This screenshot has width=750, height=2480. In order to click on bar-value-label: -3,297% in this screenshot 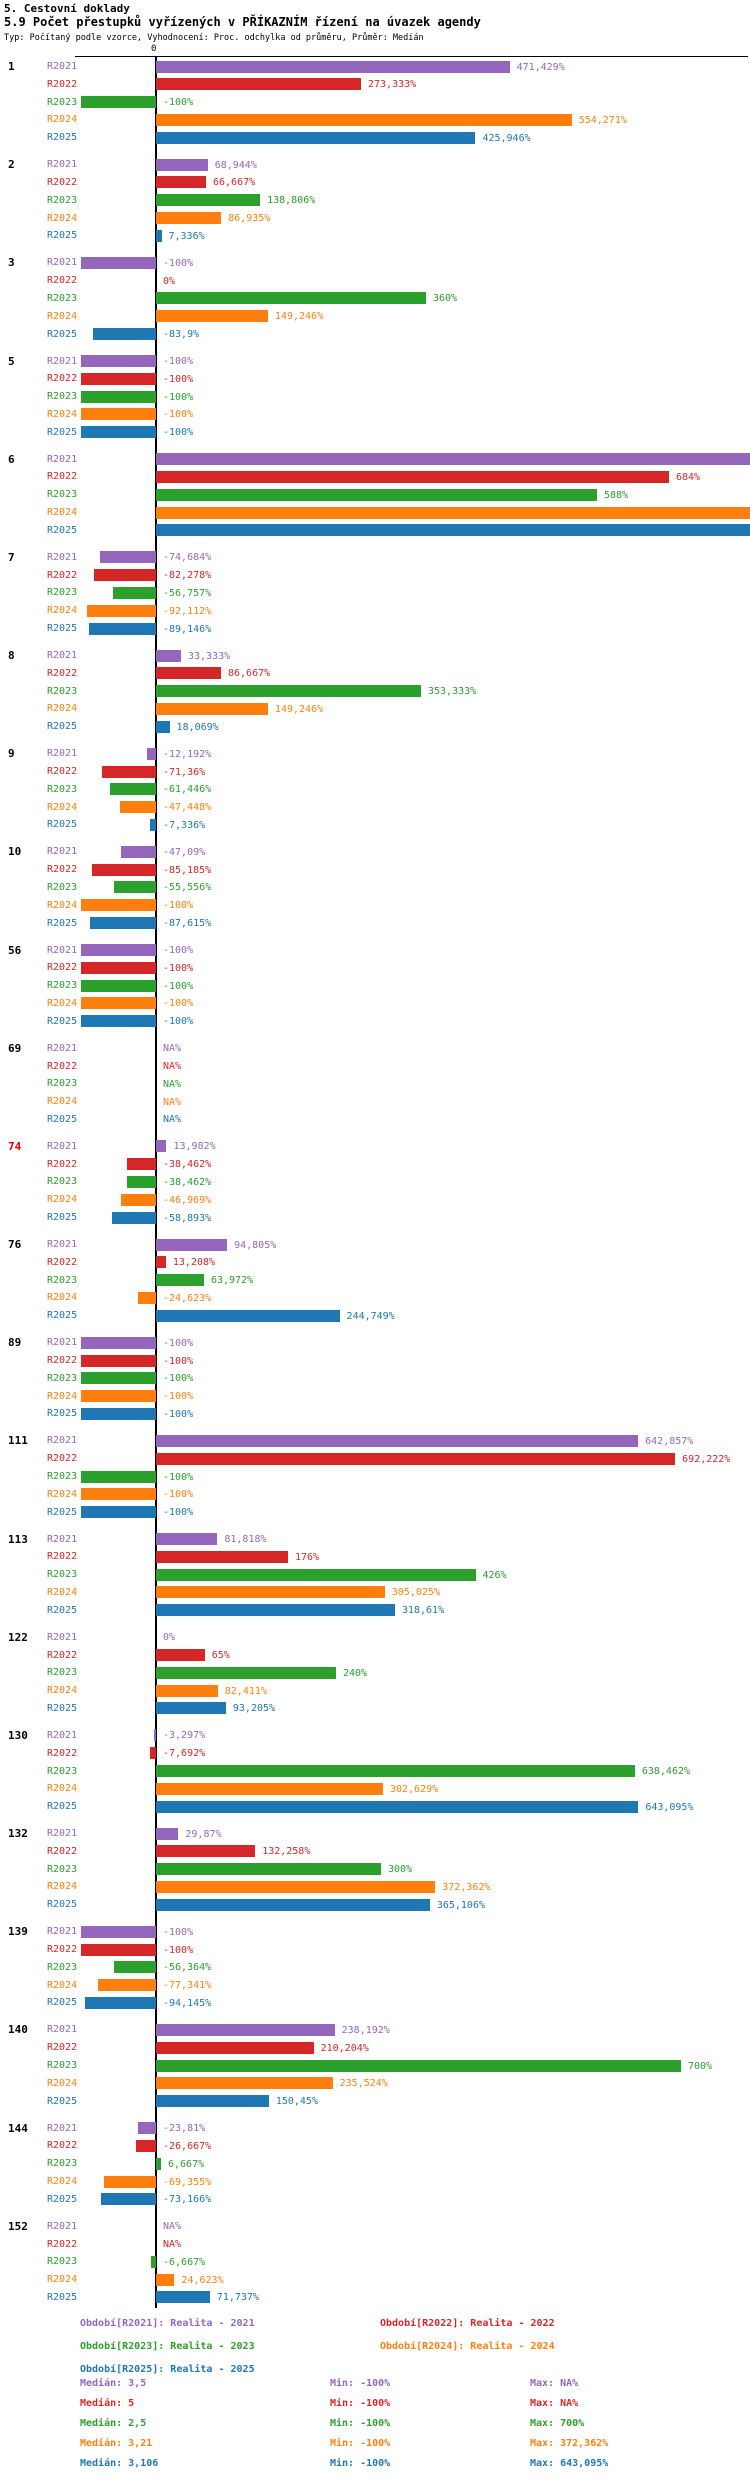, I will do `click(184, 1736)`.